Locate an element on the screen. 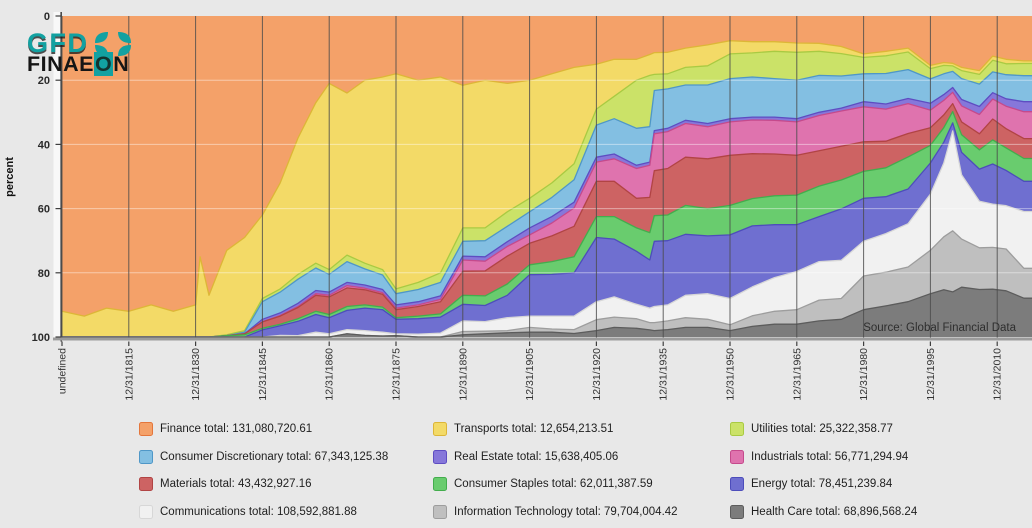  logo-top-row: GFD is located at coordinates (80, 43).